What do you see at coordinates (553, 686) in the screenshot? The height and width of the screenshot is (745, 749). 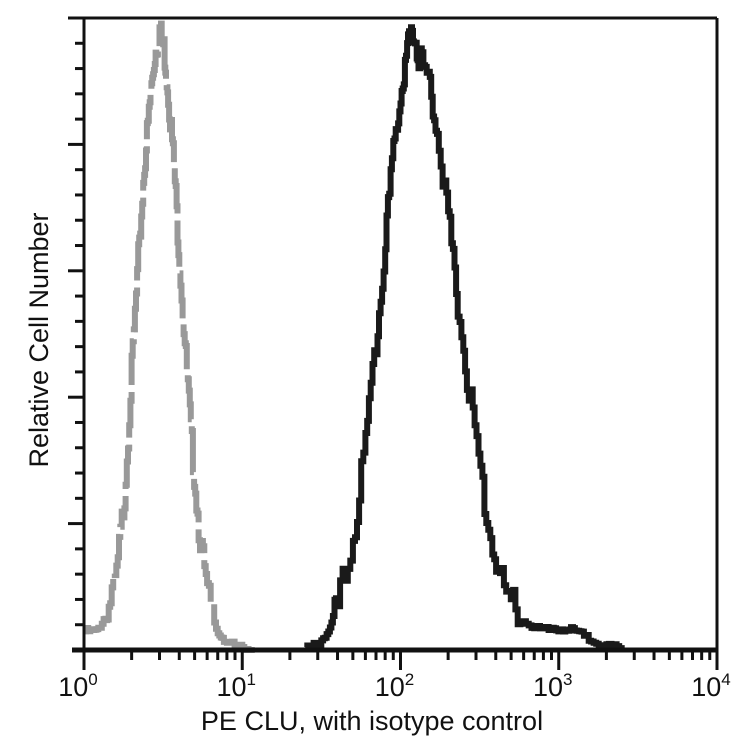 I see `x-tick-label: 10³` at bounding box center [553, 686].